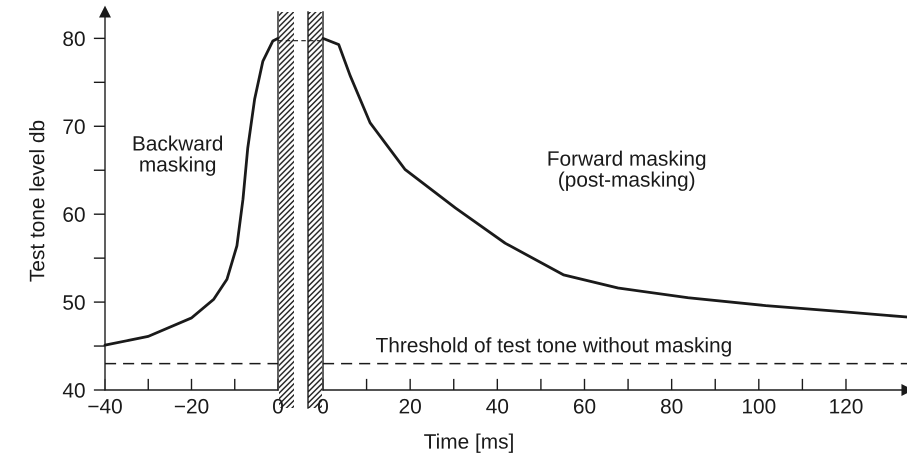 The image size is (907, 472). I want to click on x-axis-title: Time [ms], so click(468, 443).